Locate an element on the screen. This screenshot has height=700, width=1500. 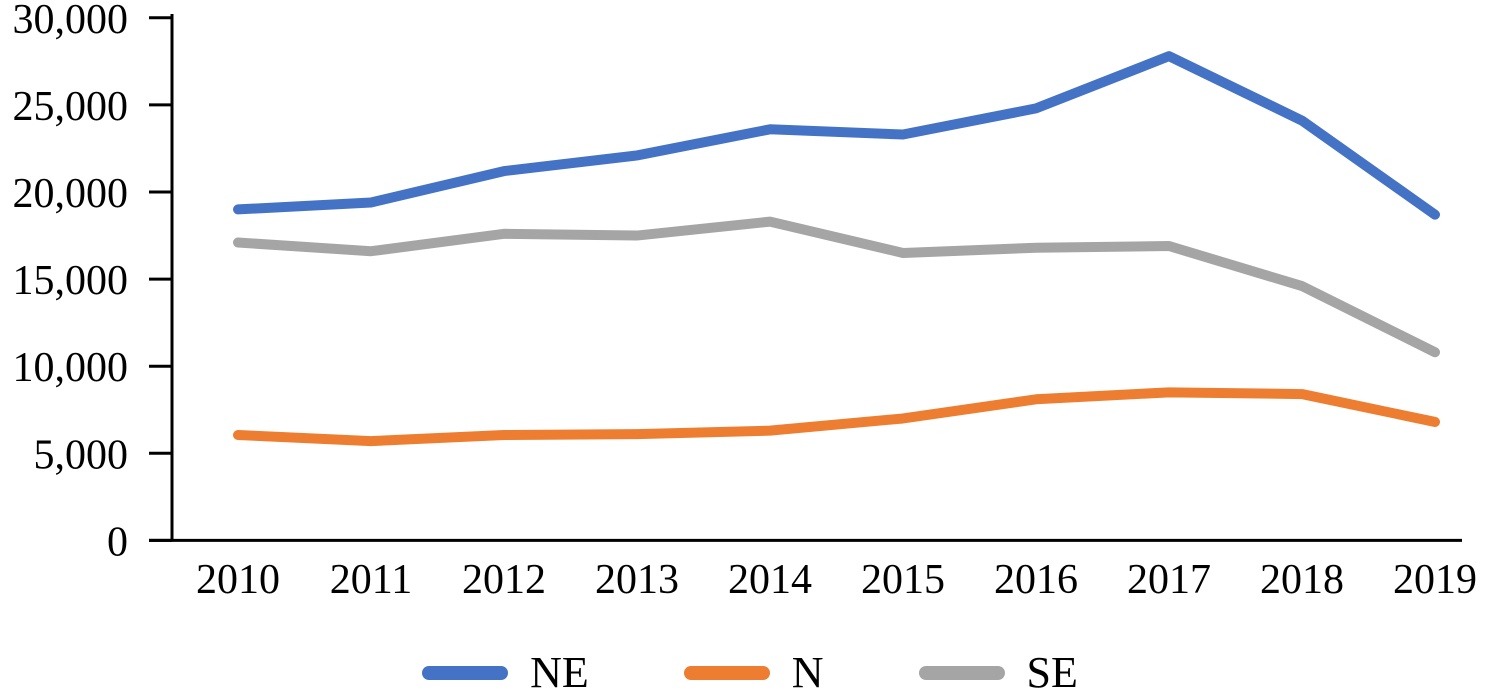
legend-item-se: SE is located at coordinates (998, 672).